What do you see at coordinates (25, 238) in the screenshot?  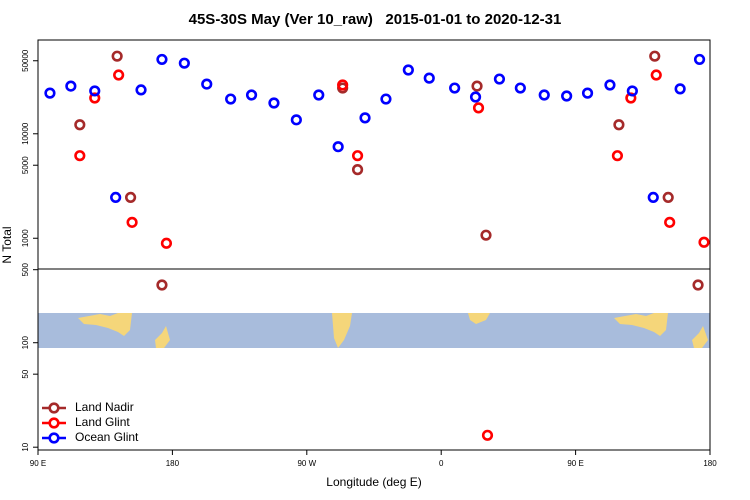 I see `y-tick-label: 1000` at bounding box center [25, 238].